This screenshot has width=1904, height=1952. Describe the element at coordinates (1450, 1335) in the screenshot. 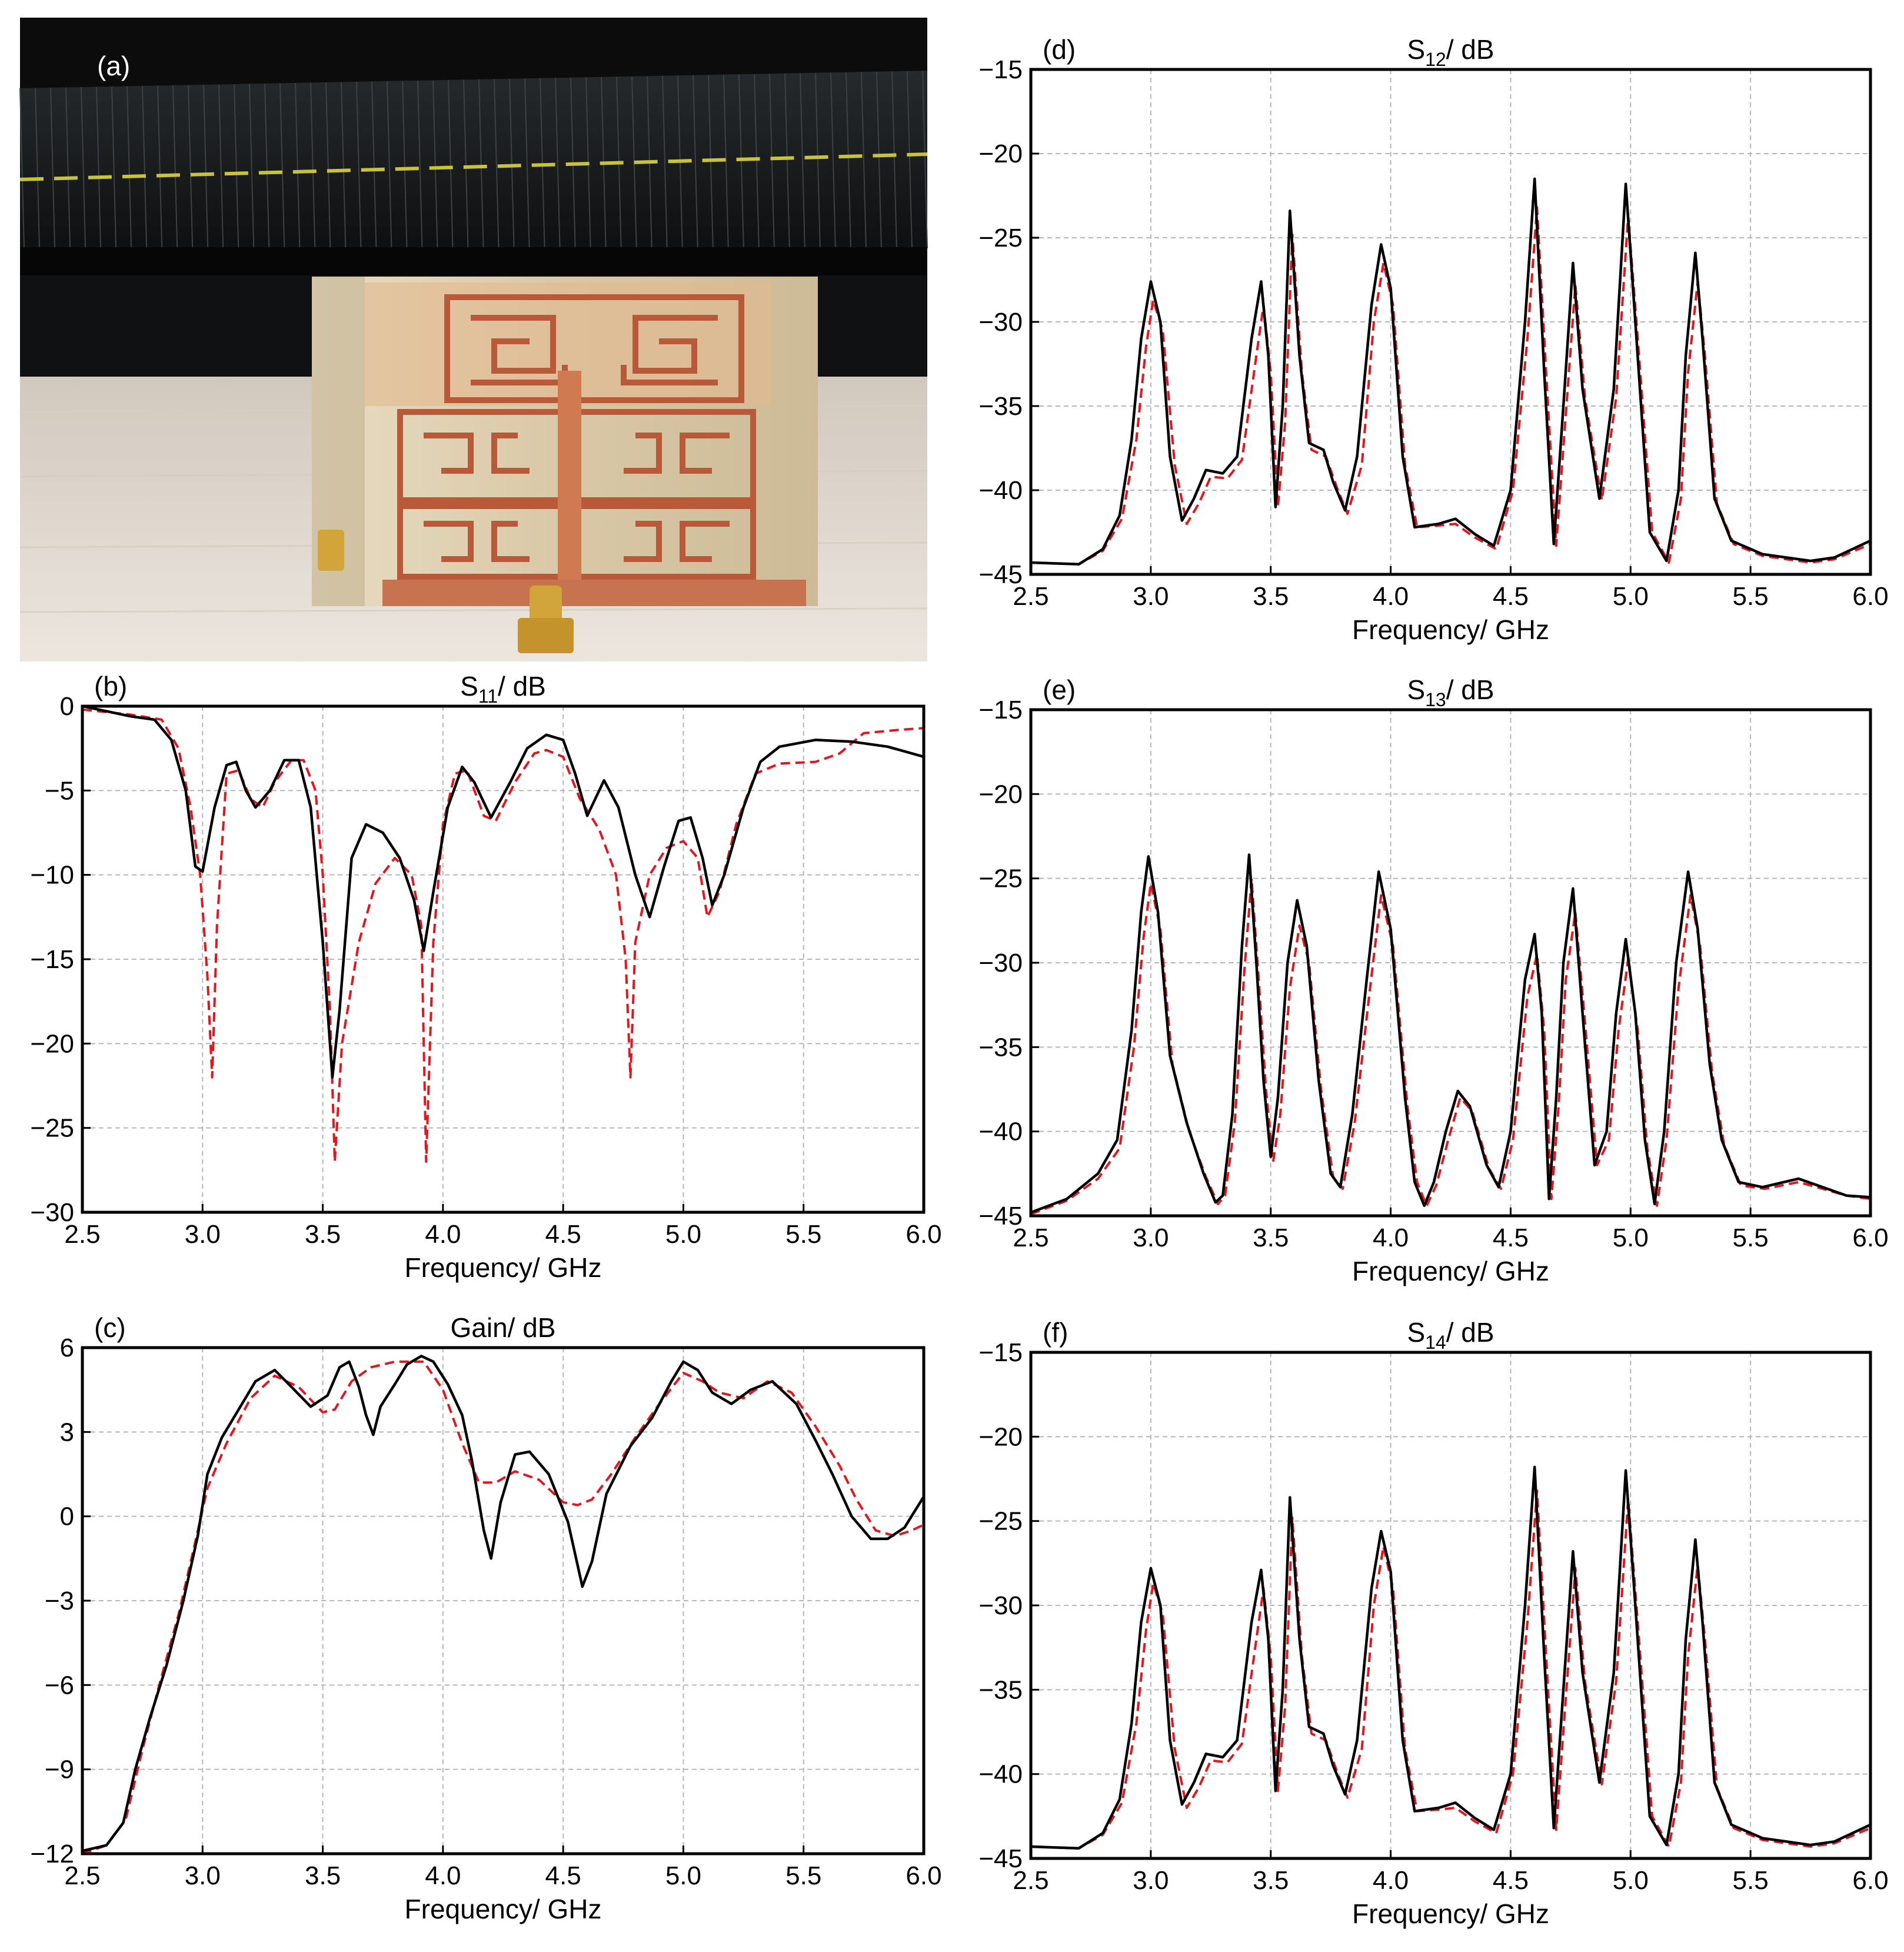

I see `chart-title: S14/ dB` at that location.